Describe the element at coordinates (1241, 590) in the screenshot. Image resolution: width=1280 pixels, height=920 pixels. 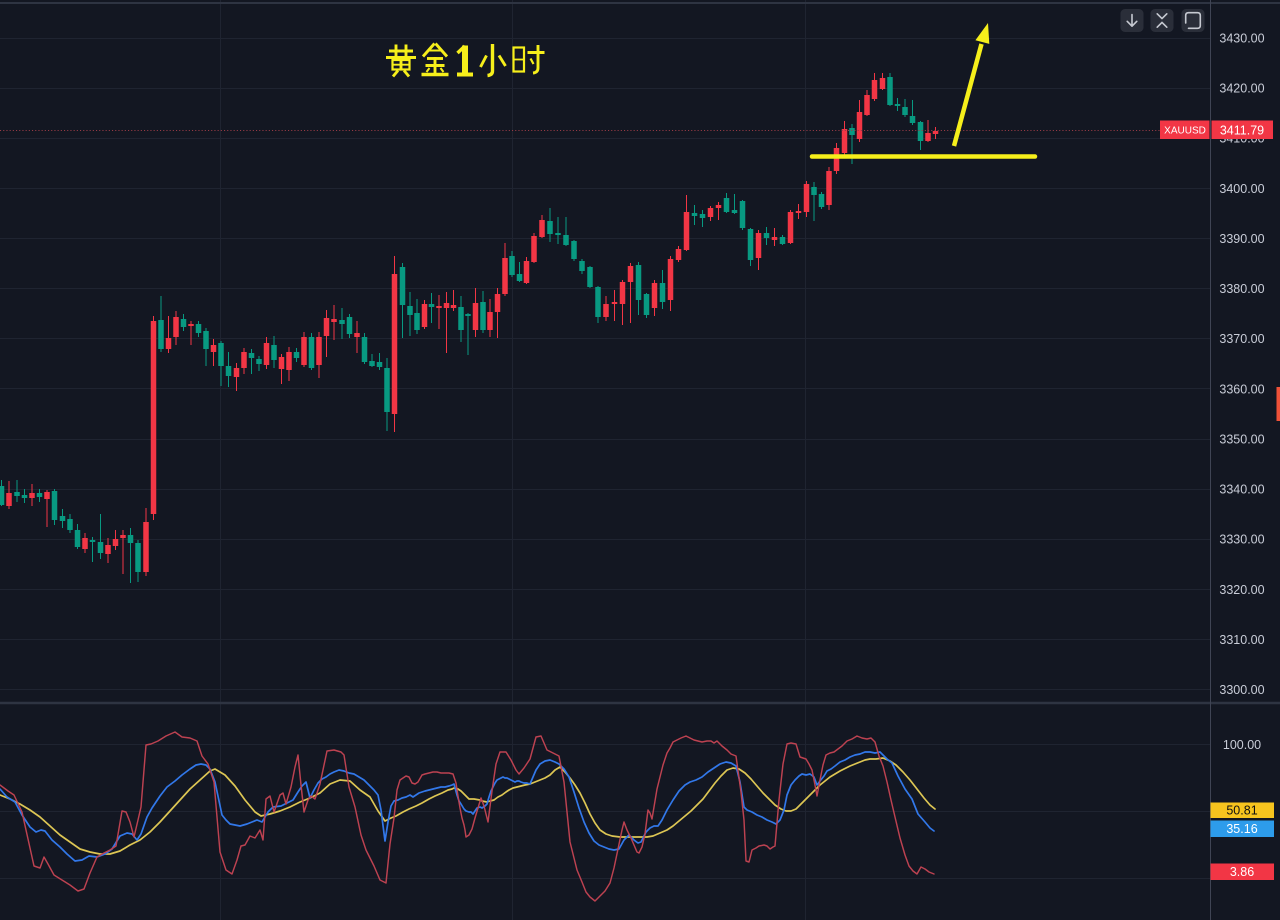
I see `svg-text: 3320.00` at that location.